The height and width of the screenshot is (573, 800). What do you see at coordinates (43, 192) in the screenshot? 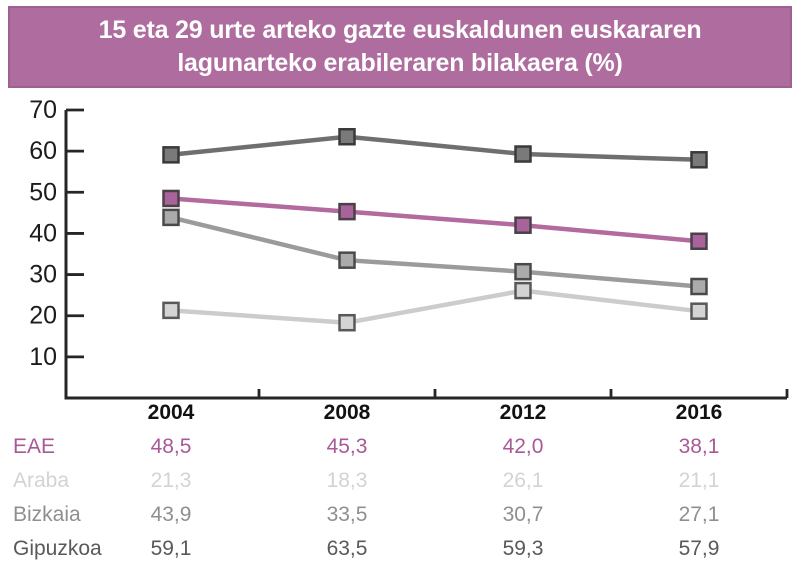
I see `y-tick-label: 50` at bounding box center [43, 192].